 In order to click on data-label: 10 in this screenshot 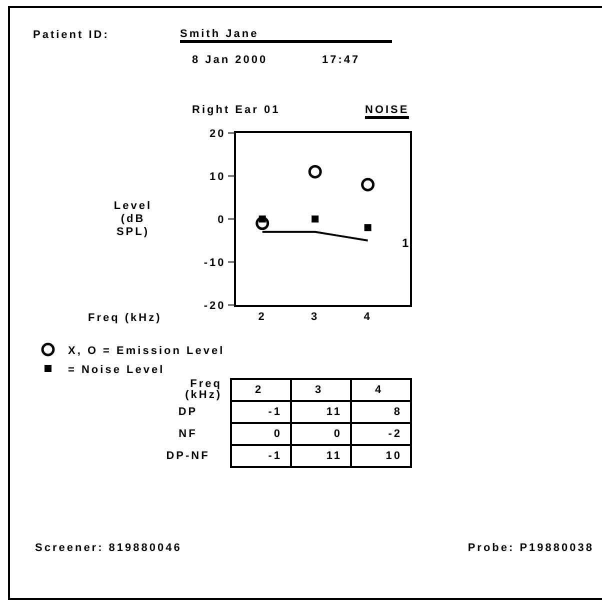, I will do `click(381, 456)`.